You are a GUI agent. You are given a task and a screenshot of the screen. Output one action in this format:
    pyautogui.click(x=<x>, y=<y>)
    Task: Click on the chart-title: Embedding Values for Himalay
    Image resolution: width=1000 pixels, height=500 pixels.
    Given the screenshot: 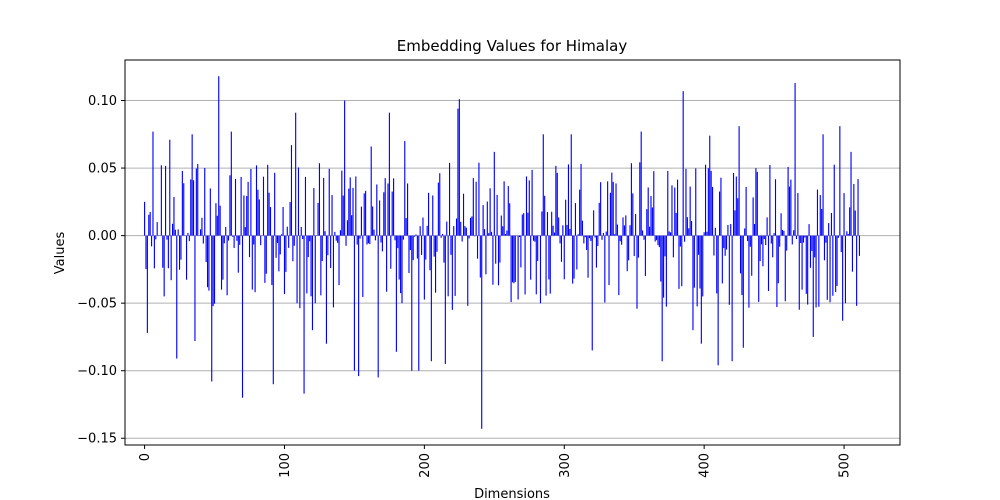 What is the action you would take?
    pyautogui.click(x=512, y=46)
    